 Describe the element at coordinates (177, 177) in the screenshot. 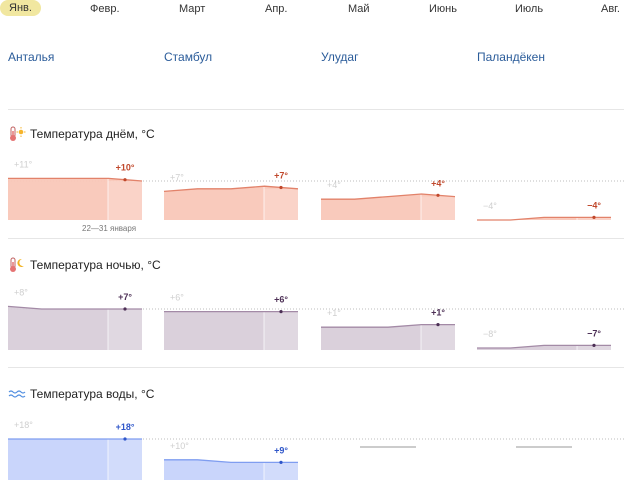

I see `start-value-label: +7°` at that location.